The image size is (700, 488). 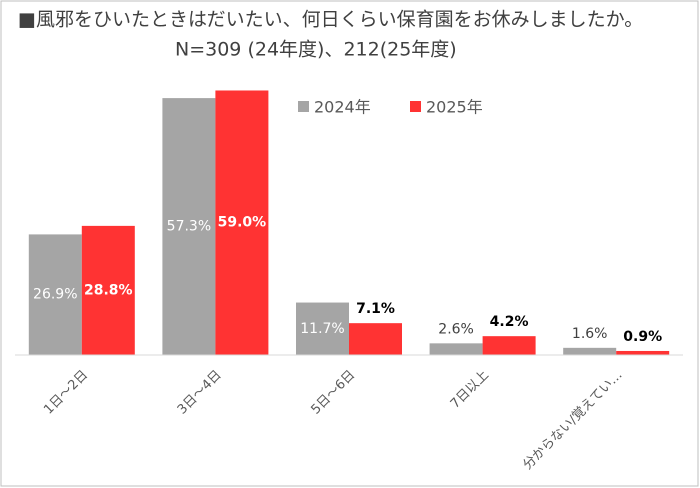 I want to click on data-label: 7.1%, so click(x=375, y=309).